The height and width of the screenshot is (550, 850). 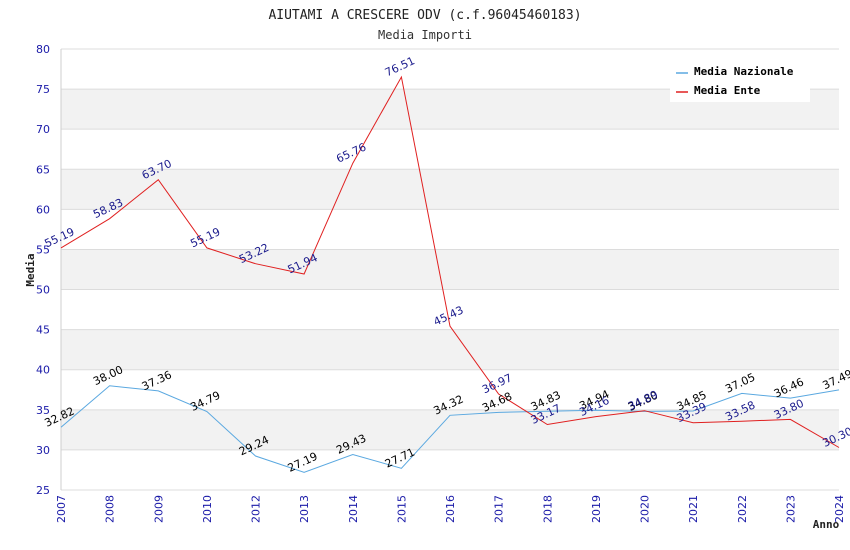 I want to click on y-tick-label: 25, so click(x=43, y=490).